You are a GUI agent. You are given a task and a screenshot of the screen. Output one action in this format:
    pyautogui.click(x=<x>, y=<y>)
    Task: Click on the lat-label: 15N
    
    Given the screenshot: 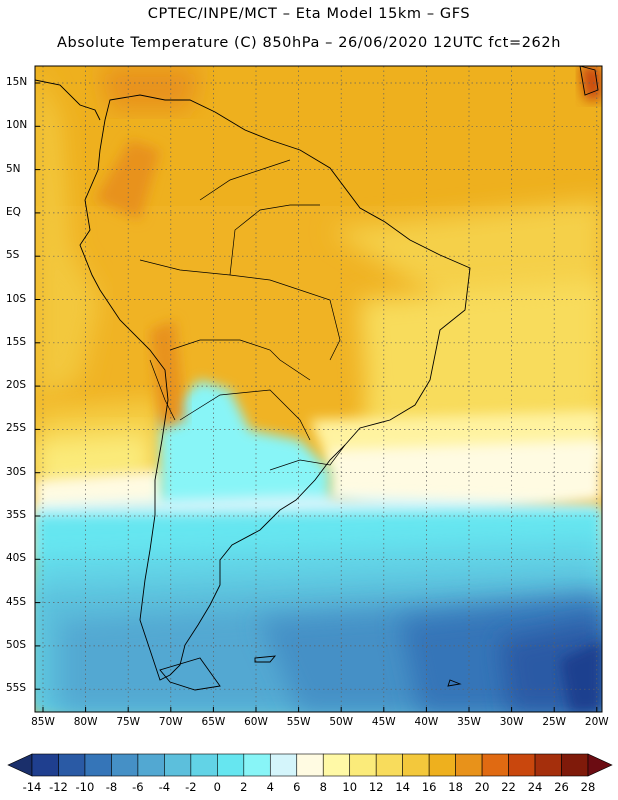 What is the action you would take?
    pyautogui.click(x=17, y=82)
    